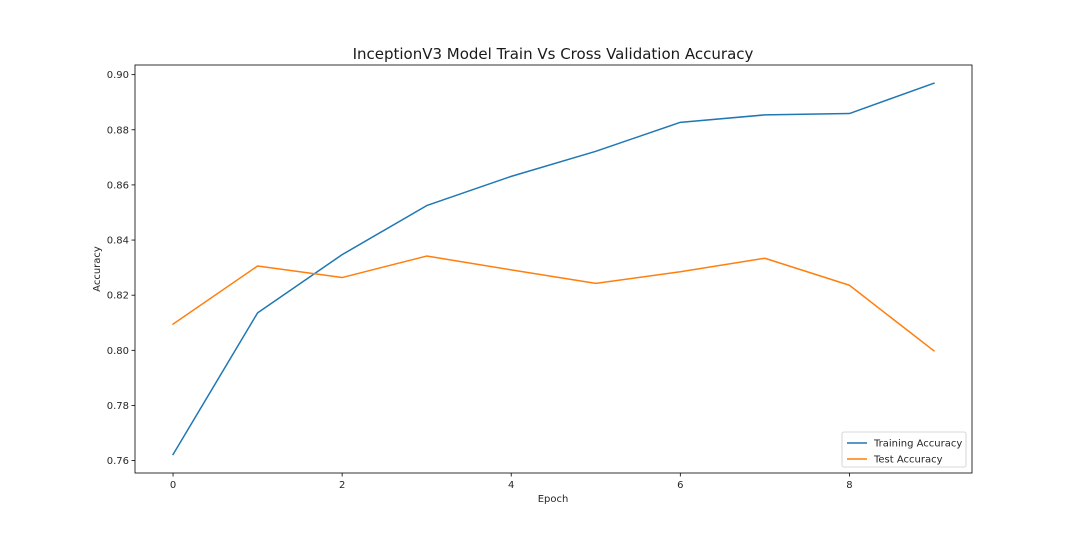 The image size is (1080, 540). Describe the element at coordinates (680, 485) in the screenshot. I see `x-tick-label: 6` at that location.